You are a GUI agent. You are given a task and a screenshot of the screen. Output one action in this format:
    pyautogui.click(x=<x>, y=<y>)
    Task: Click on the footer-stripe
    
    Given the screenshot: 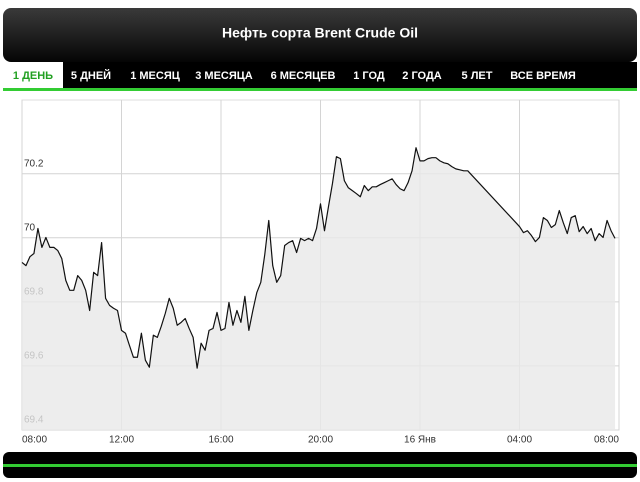 What is the action you would take?
    pyautogui.click(x=320, y=465)
    